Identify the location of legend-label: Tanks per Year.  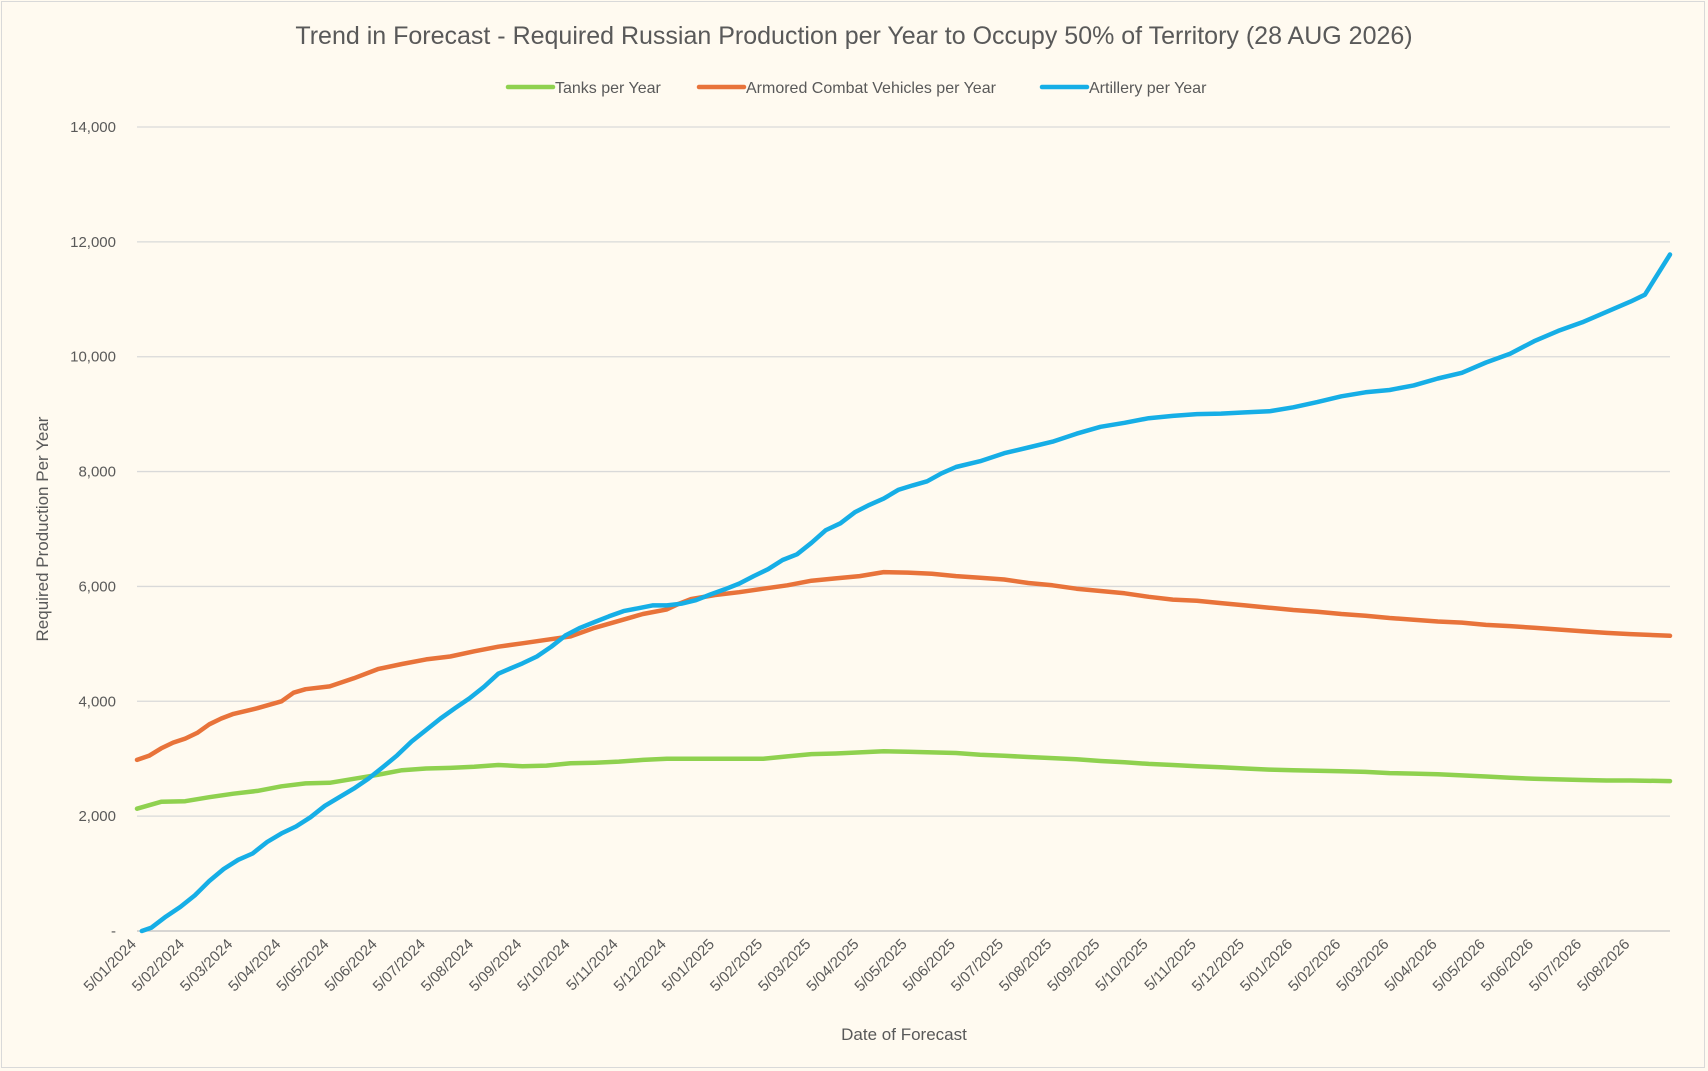
(608, 88).